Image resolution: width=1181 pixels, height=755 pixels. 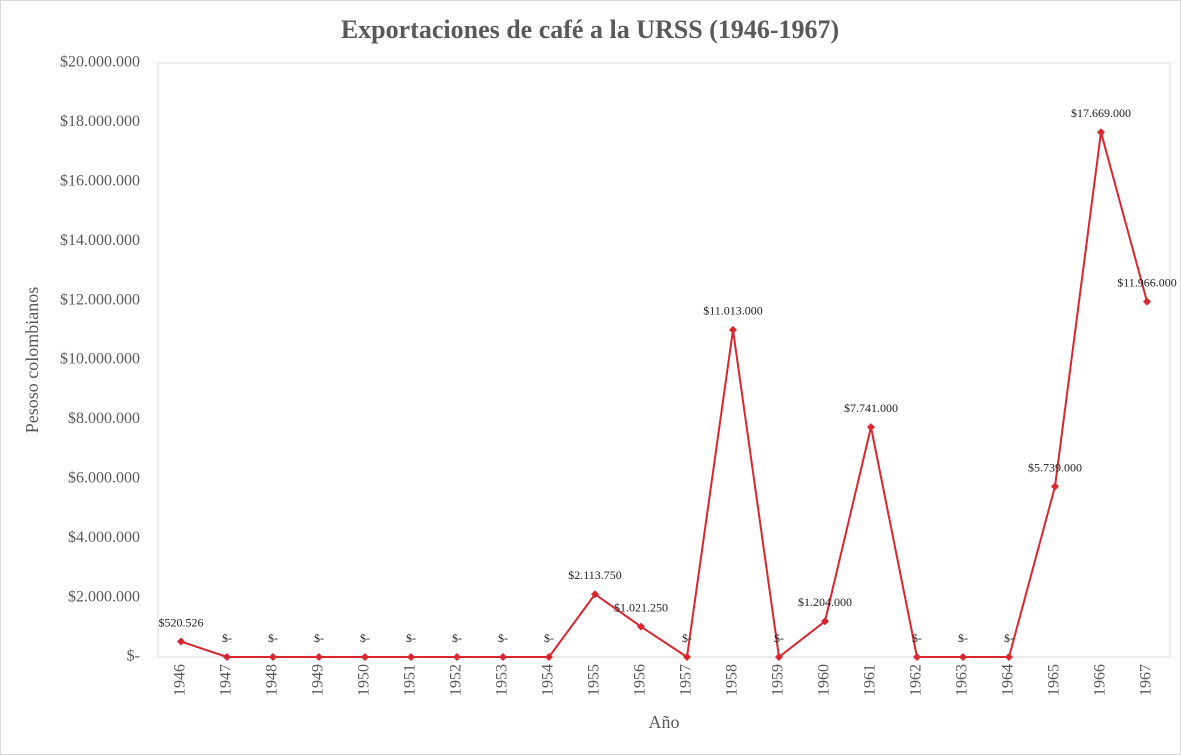 What do you see at coordinates (641, 607) in the screenshot?
I see `data-label: $1.021.250` at bounding box center [641, 607].